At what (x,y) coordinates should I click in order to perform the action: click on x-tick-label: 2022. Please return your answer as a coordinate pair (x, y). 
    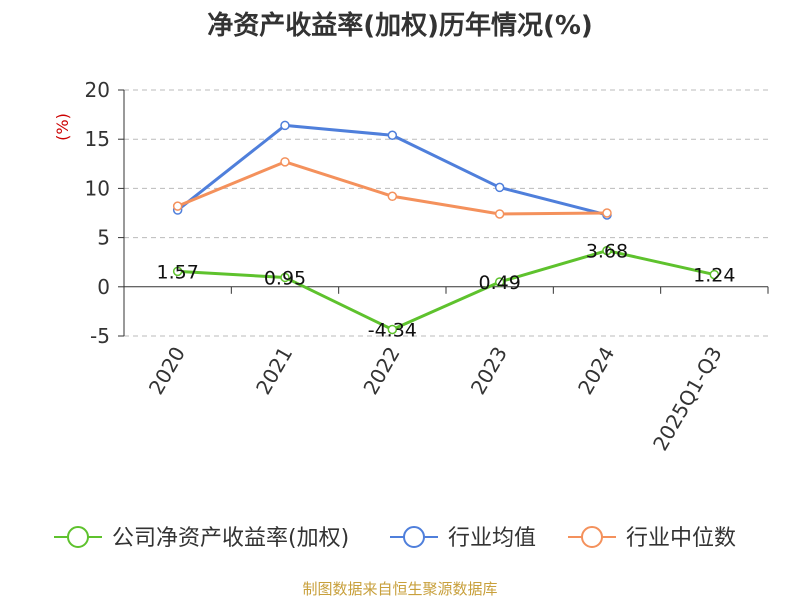
    Looking at the image, I should click on (381, 371).